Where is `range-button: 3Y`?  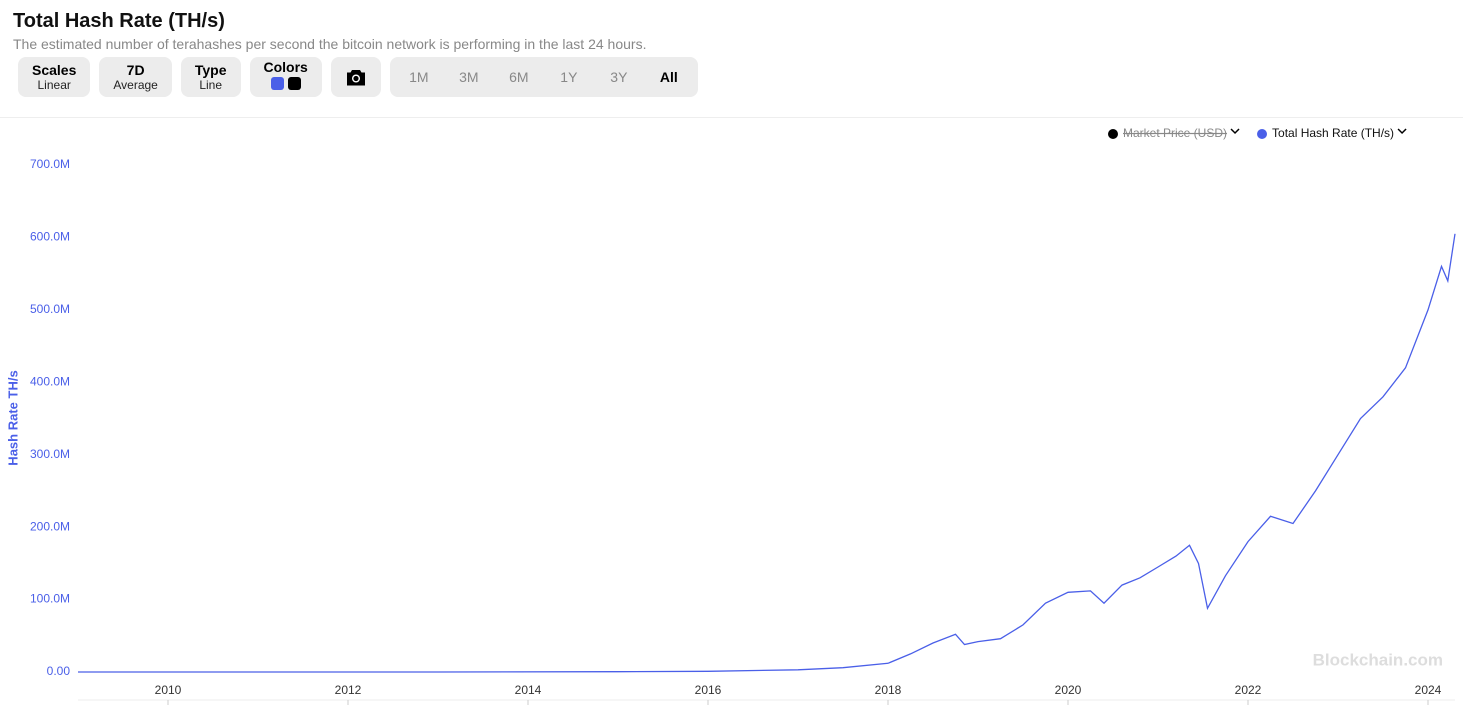
range-button: 3Y is located at coordinates (619, 77).